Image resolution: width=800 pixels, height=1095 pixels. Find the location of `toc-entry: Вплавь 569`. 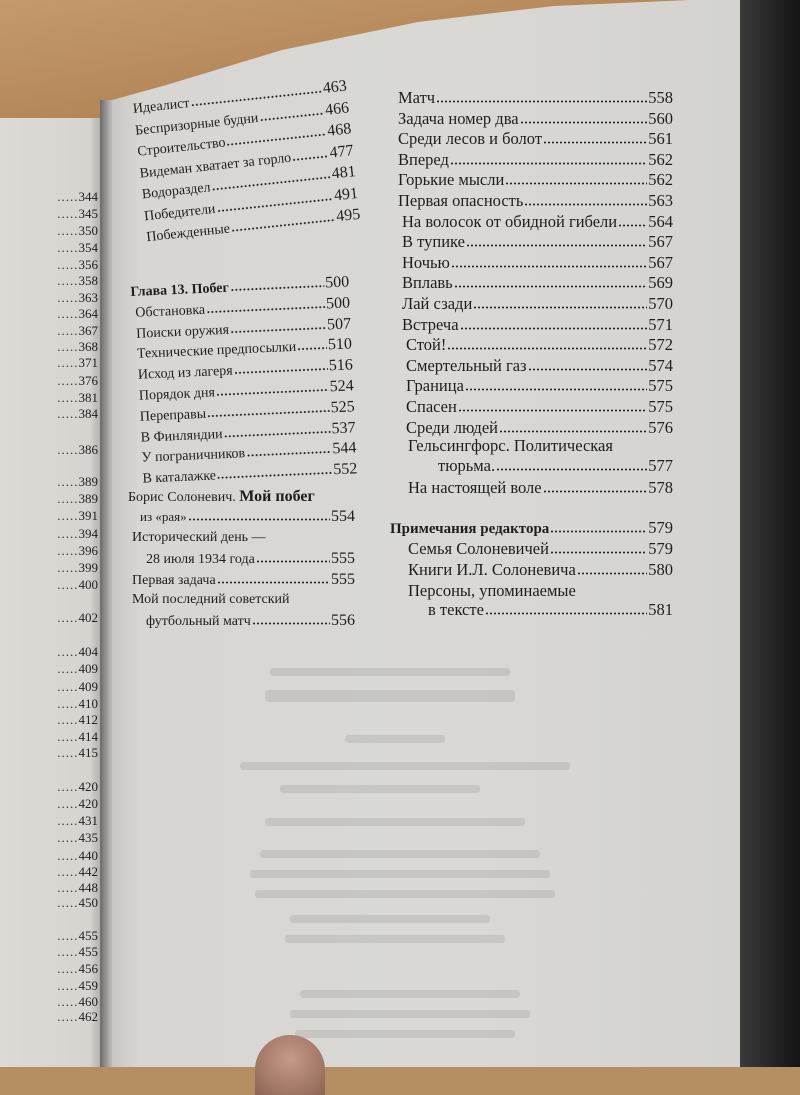

toc-entry: Вплавь 569 is located at coordinates (537, 283).